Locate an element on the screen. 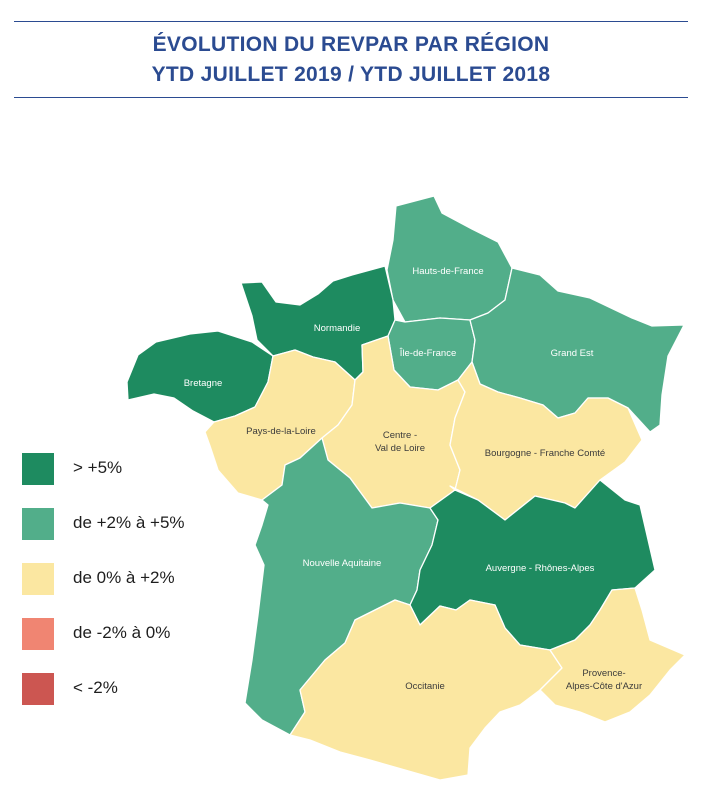 The image size is (725, 800). label-paca-line2: Alpes-Côte d'Azur is located at coordinates (604, 686).